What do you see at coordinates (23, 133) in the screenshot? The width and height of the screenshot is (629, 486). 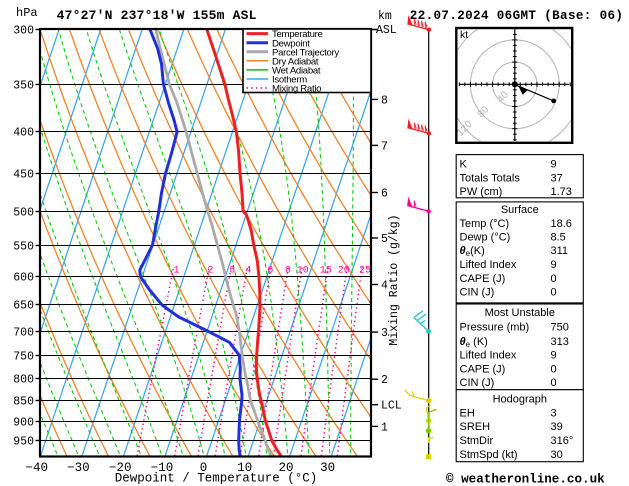 I see `svg-text: 400` at bounding box center [23, 133].